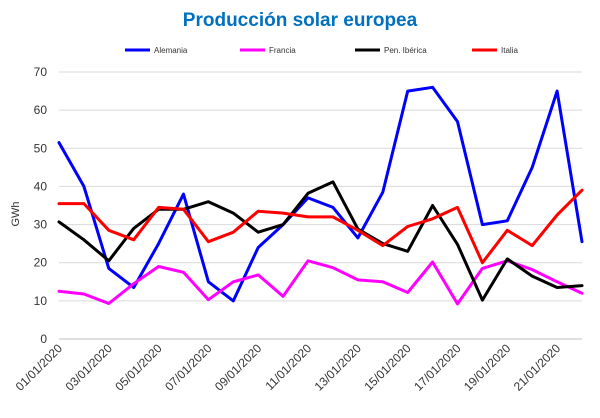  Describe the element at coordinates (41, 148) in the screenshot. I see `y-tick-label: 50` at that location.